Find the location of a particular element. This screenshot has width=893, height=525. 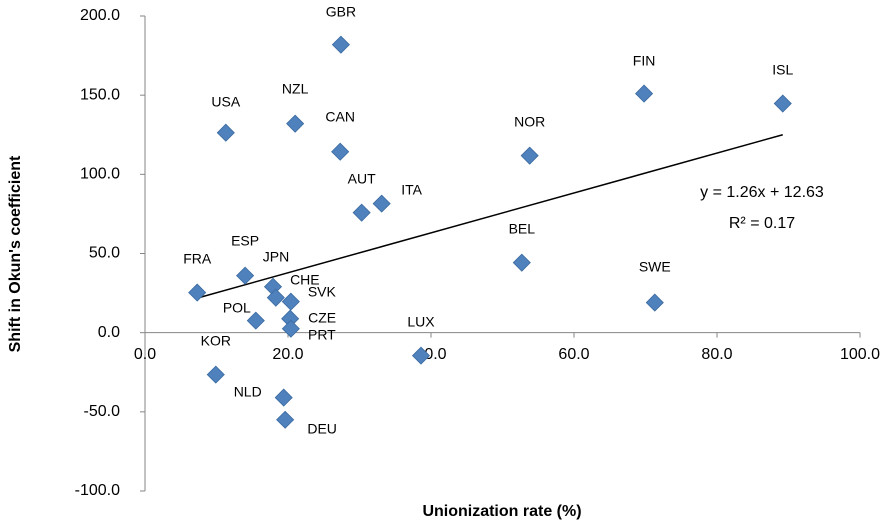

point-label: ESP is located at coordinates (245, 240).